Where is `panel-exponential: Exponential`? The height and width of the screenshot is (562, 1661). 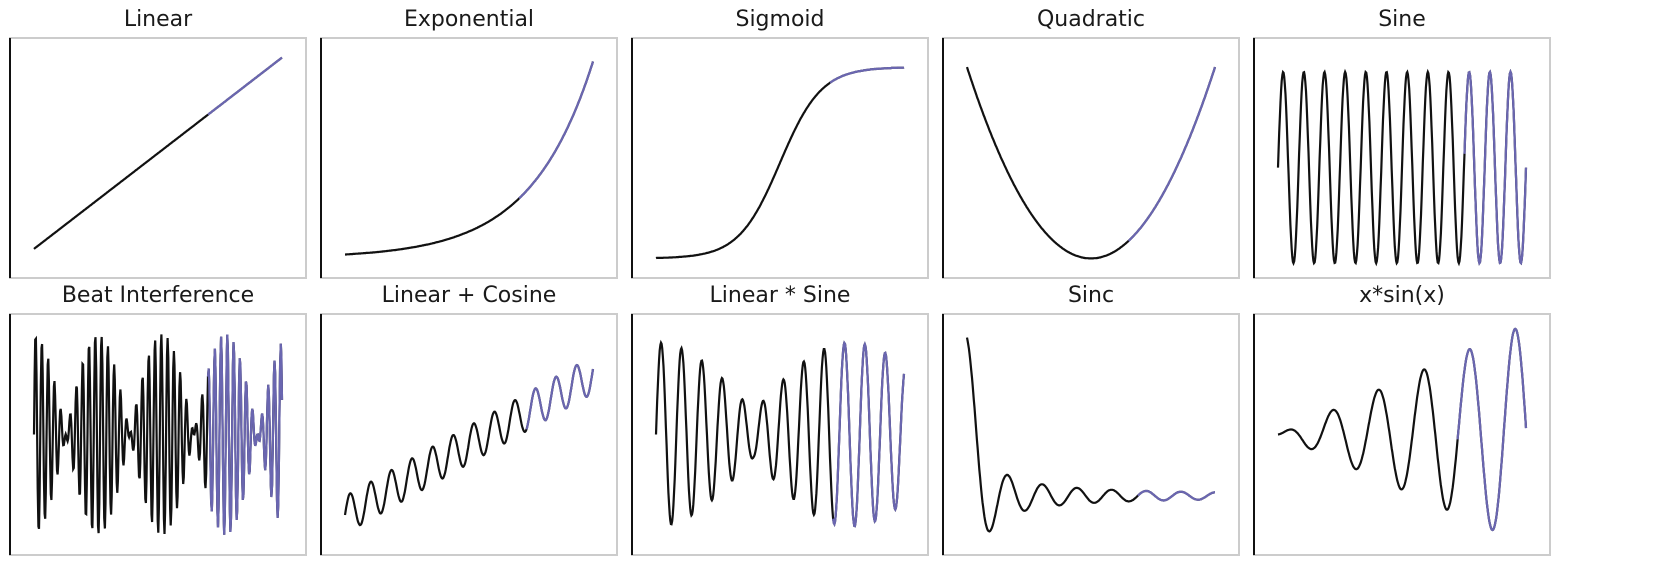 panel-exponential: Exponential is located at coordinates (469, 143).